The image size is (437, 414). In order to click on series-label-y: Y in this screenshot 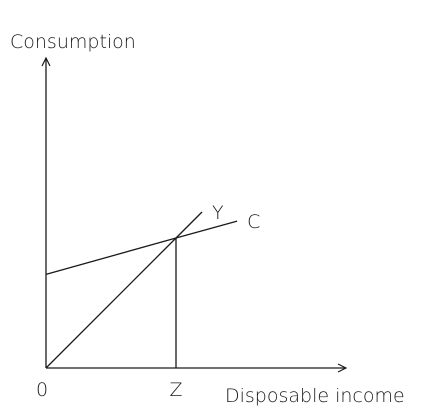, I will do `click(218, 213)`.